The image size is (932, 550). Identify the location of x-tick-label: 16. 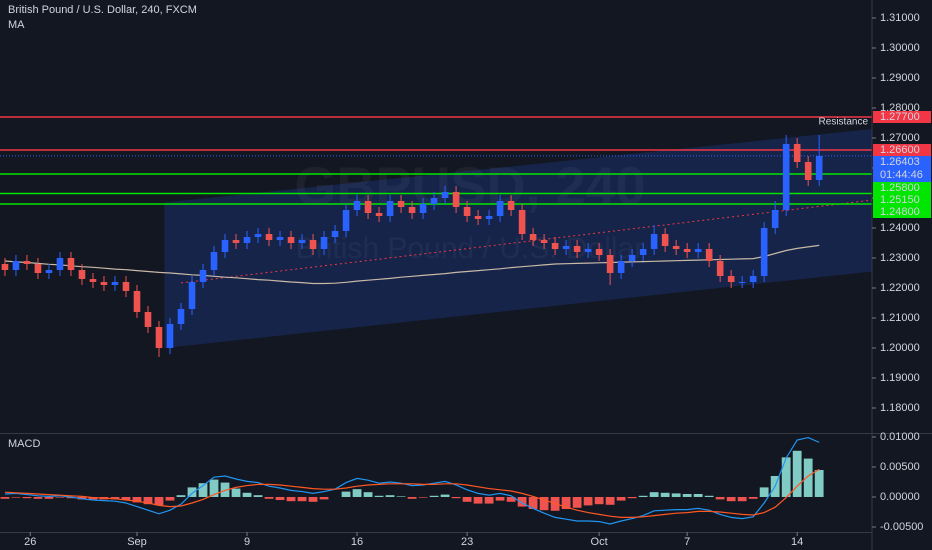
(357, 542).